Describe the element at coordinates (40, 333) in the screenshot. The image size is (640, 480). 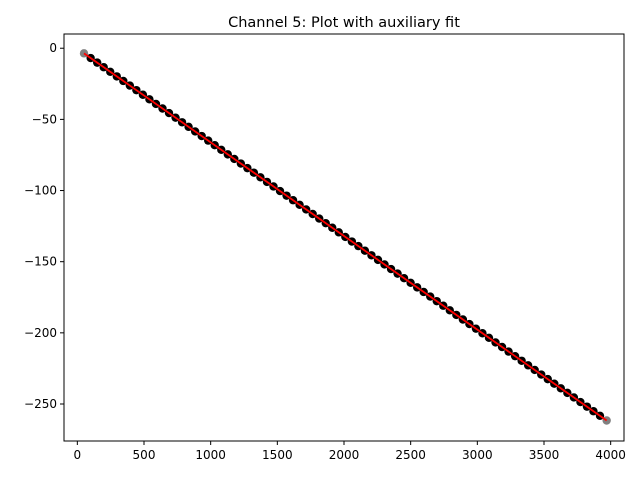
I see `y-tick-label: −200` at that location.